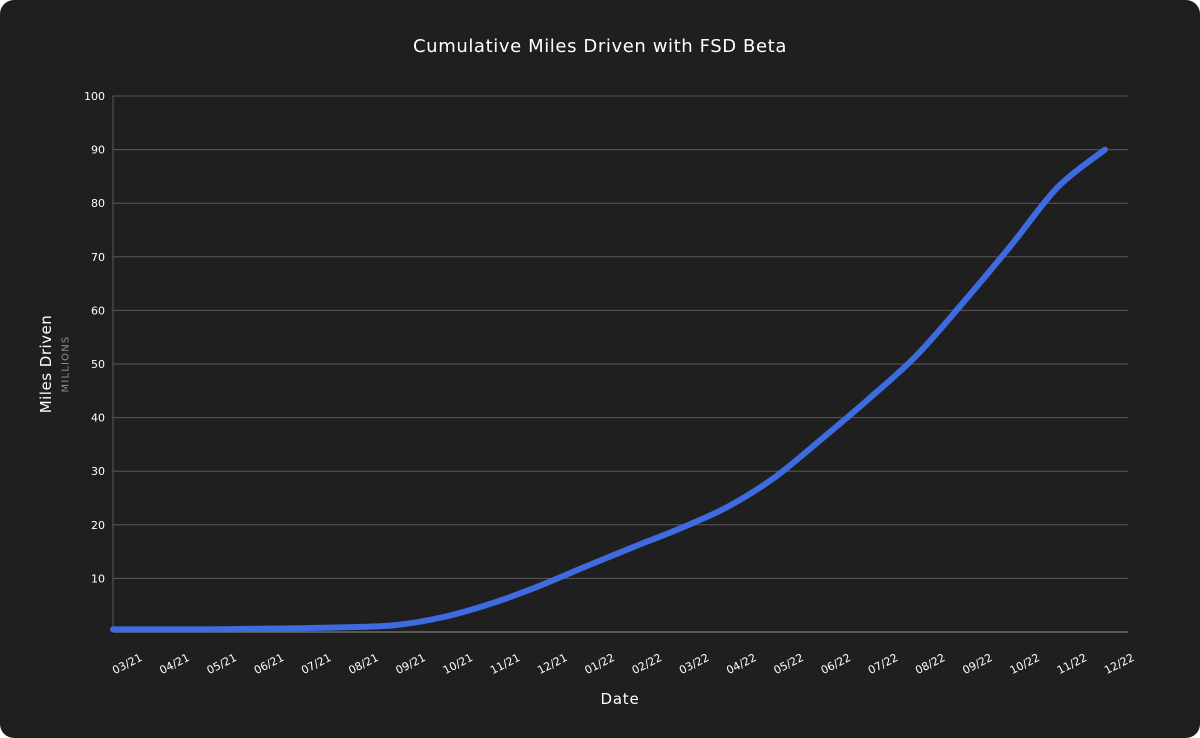 The image size is (1200, 738). What do you see at coordinates (1025, 664) in the screenshot?
I see `x-tick-label: 10/22` at bounding box center [1025, 664].